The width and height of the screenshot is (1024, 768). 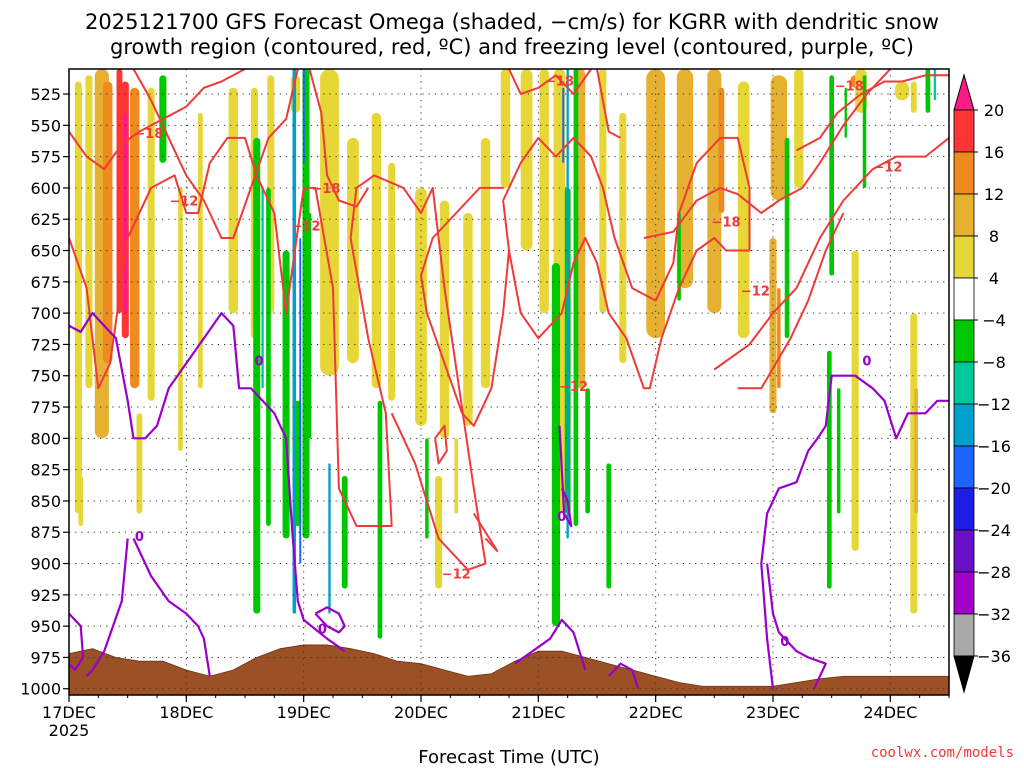 I want to click on x-year-label: 2025, so click(x=69, y=730).